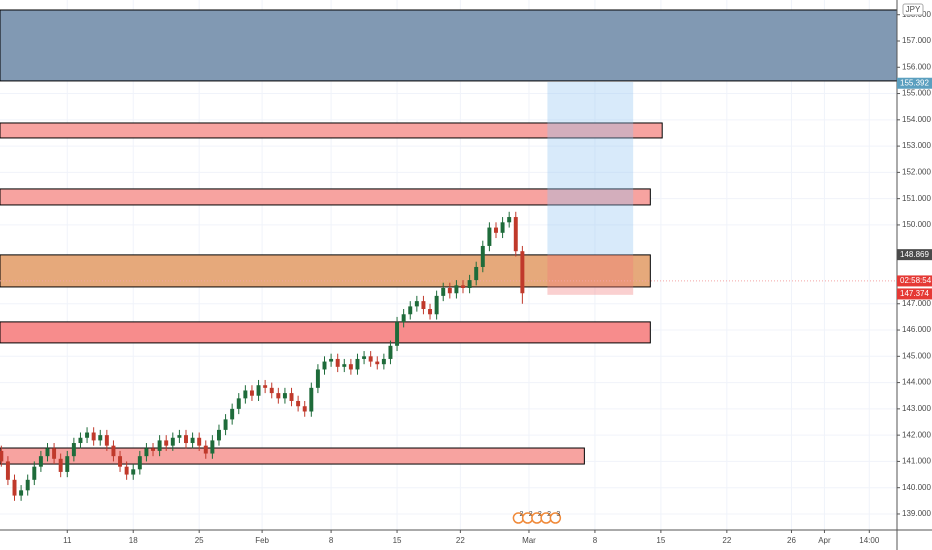  What do you see at coordinates (916, 382) in the screenshot?
I see `y-tick-label: 144.000` at bounding box center [916, 382].